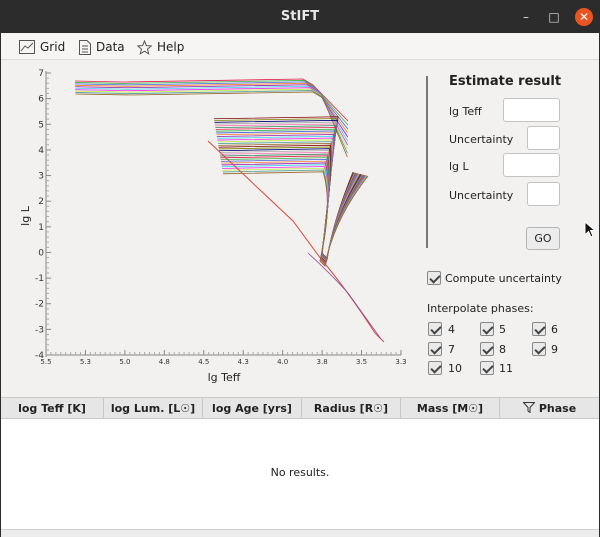  What do you see at coordinates (451, 349) in the screenshot?
I see `phase-7-label: 7` at bounding box center [451, 349].